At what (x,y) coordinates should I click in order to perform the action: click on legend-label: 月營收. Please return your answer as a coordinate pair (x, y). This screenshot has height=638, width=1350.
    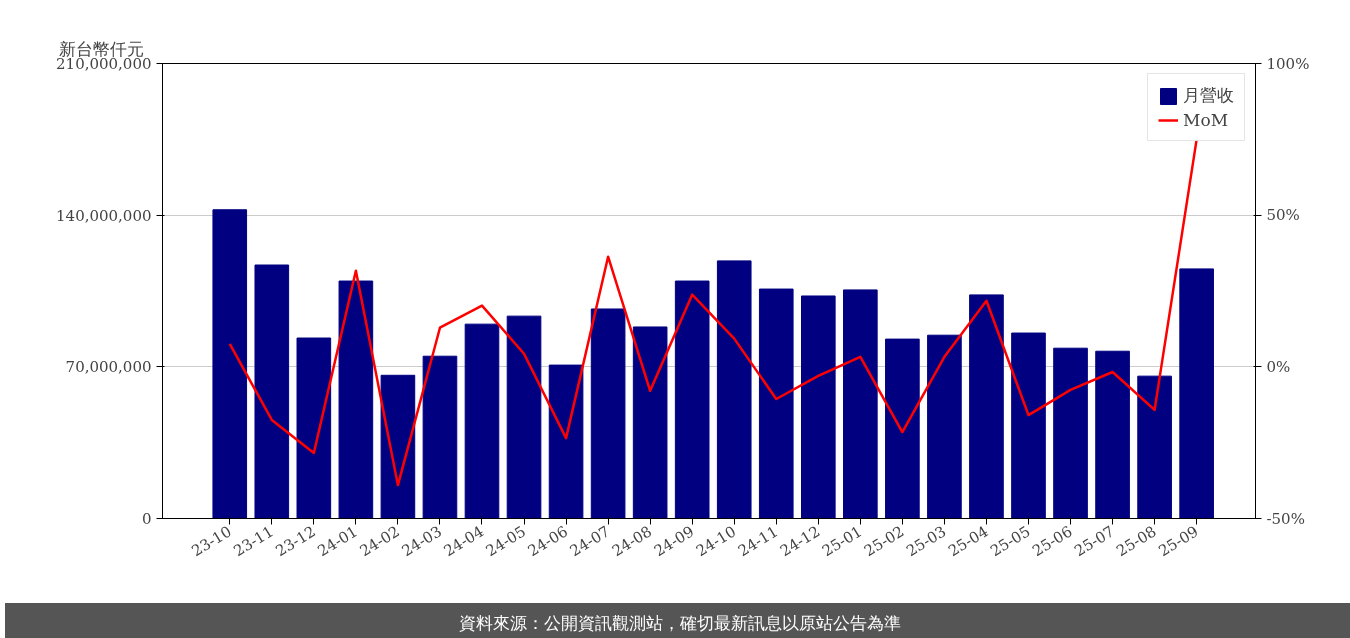
    Looking at the image, I should click on (1208, 95).